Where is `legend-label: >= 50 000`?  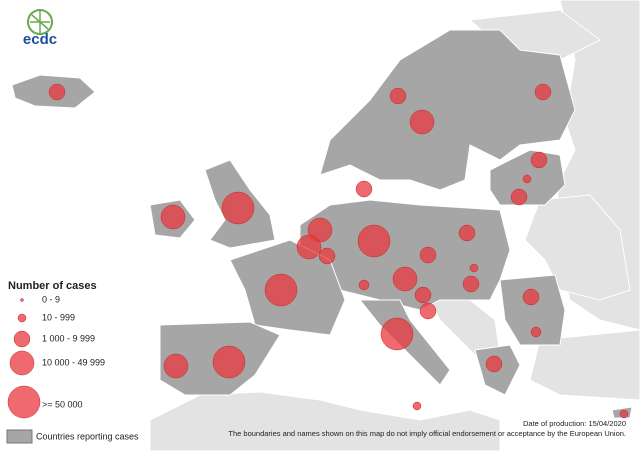
legend-label: >= 50 000 is located at coordinates (62, 404).